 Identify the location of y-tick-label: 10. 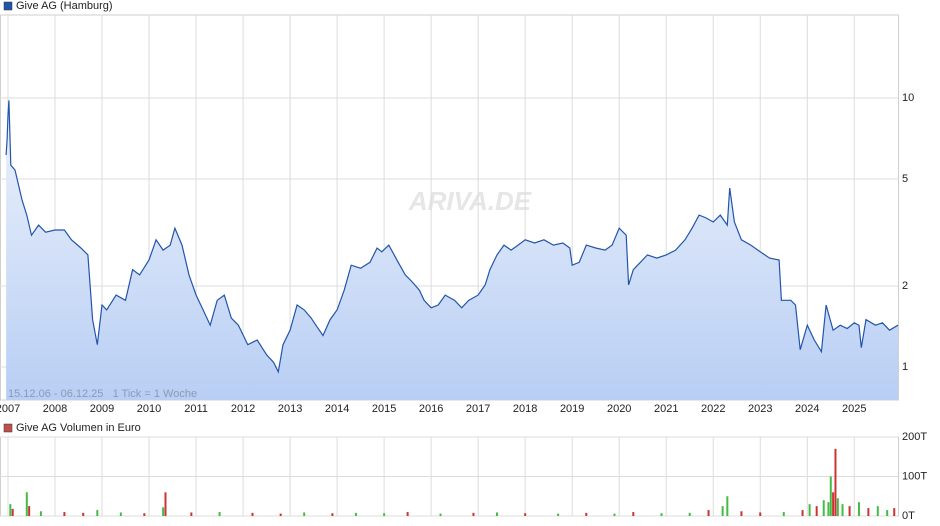
(908, 98).